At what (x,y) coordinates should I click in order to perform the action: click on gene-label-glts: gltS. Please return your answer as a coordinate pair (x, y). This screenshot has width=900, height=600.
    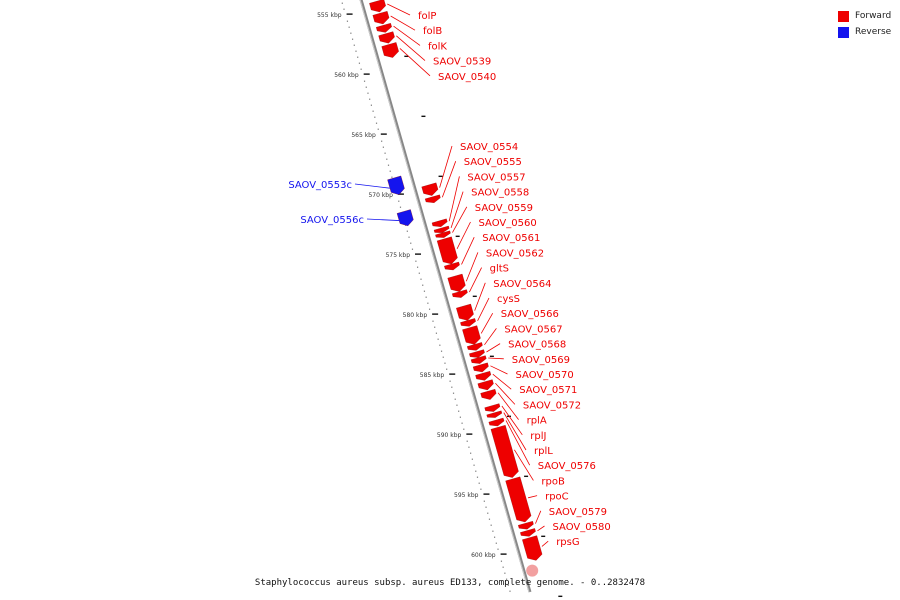
    Looking at the image, I should click on (499, 269).